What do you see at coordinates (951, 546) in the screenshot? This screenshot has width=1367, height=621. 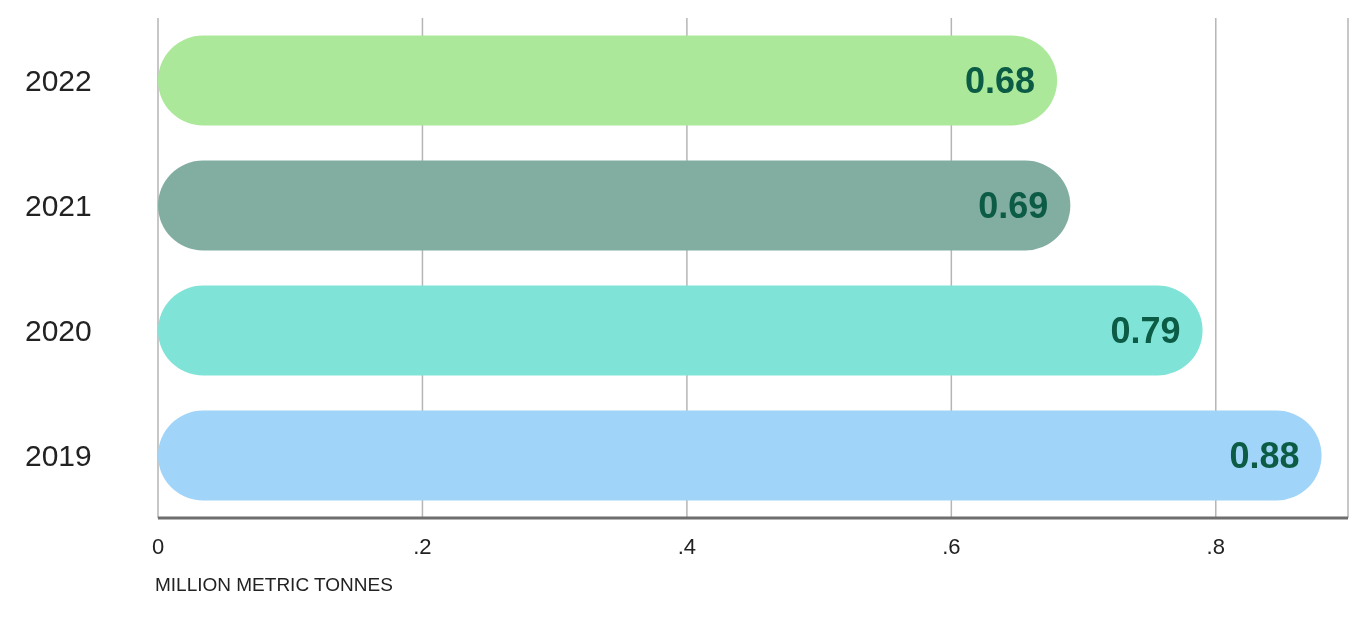 I see `x-tick-label: .6` at bounding box center [951, 546].